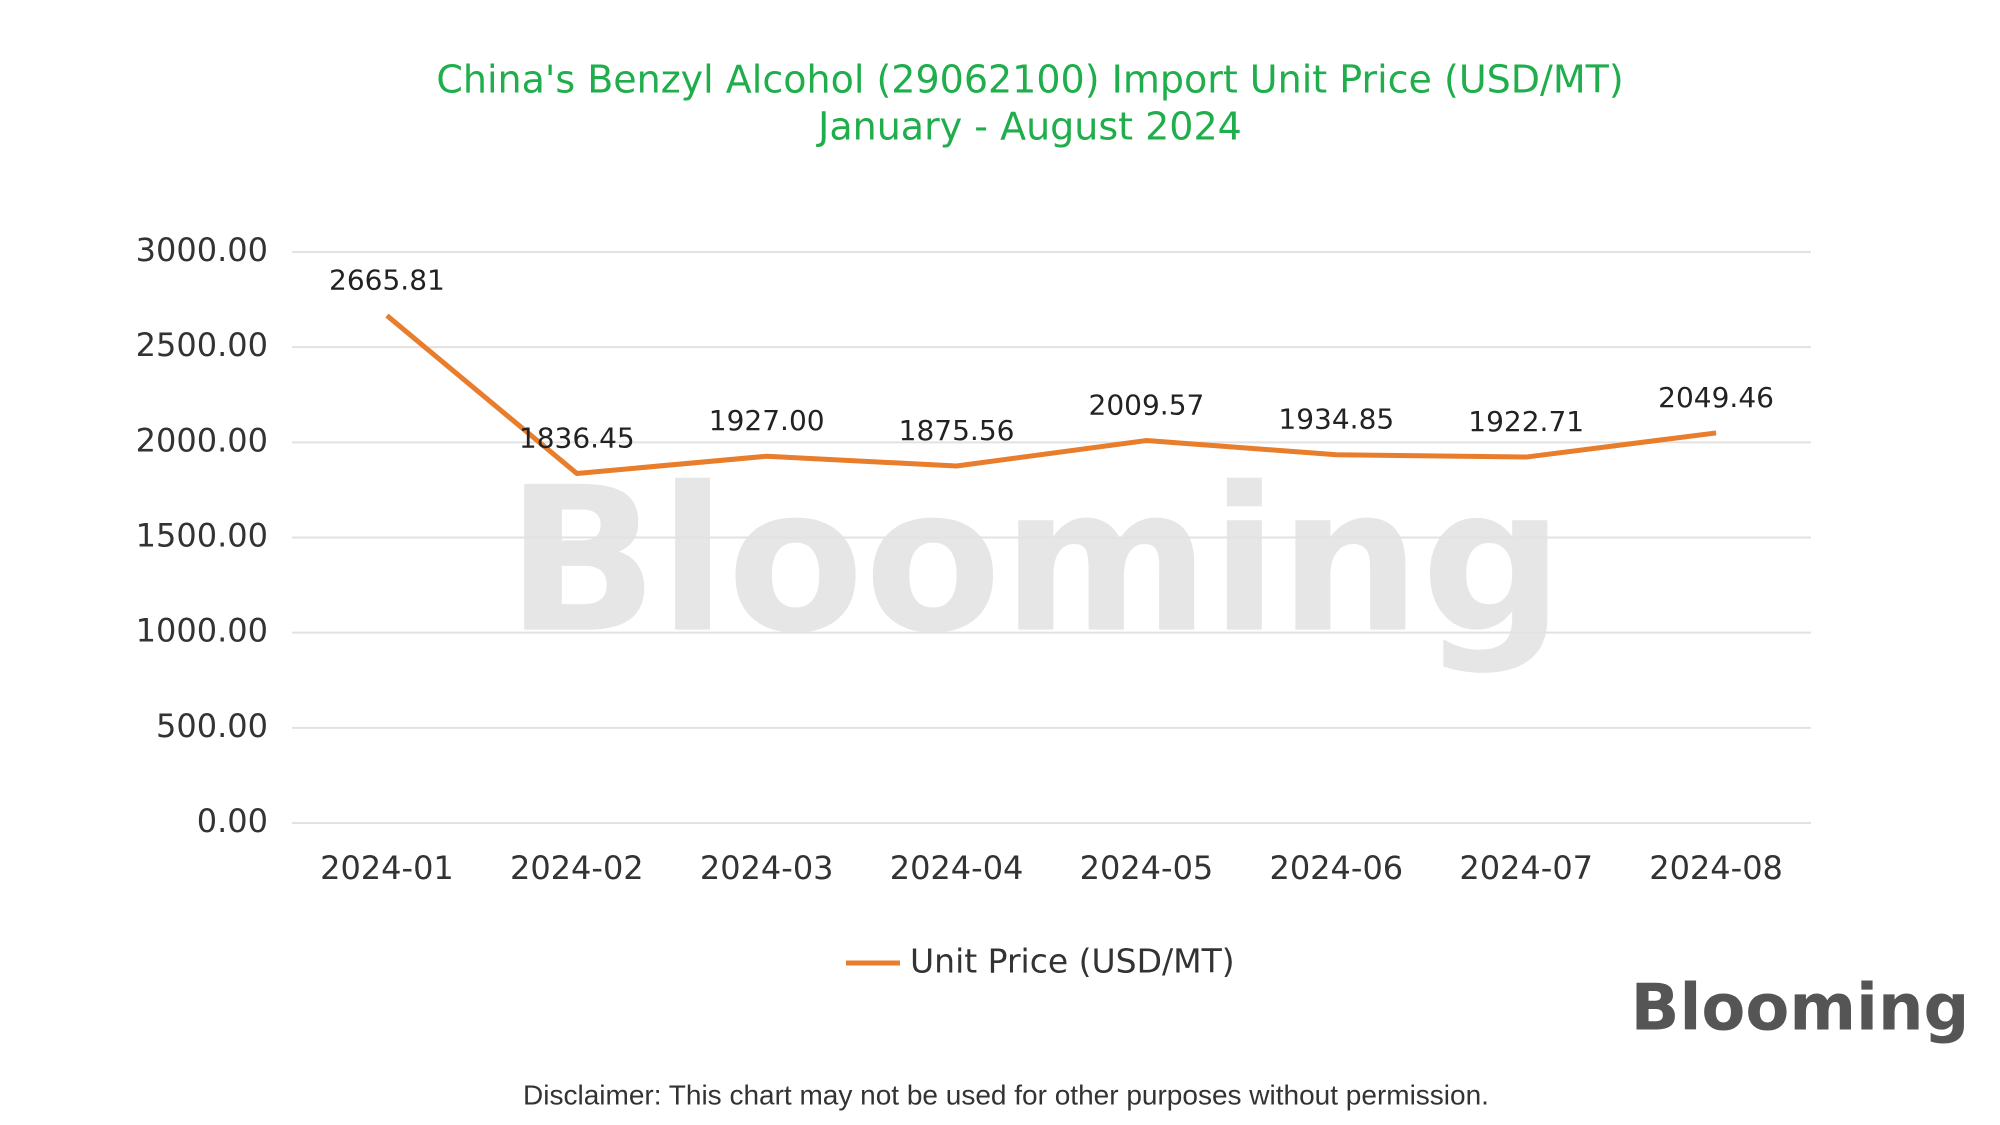 The width and height of the screenshot is (2000, 1125). Describe the element at coordinates (1147, 405) in the screenshot. I see `data-label: 2009.57` at that location.